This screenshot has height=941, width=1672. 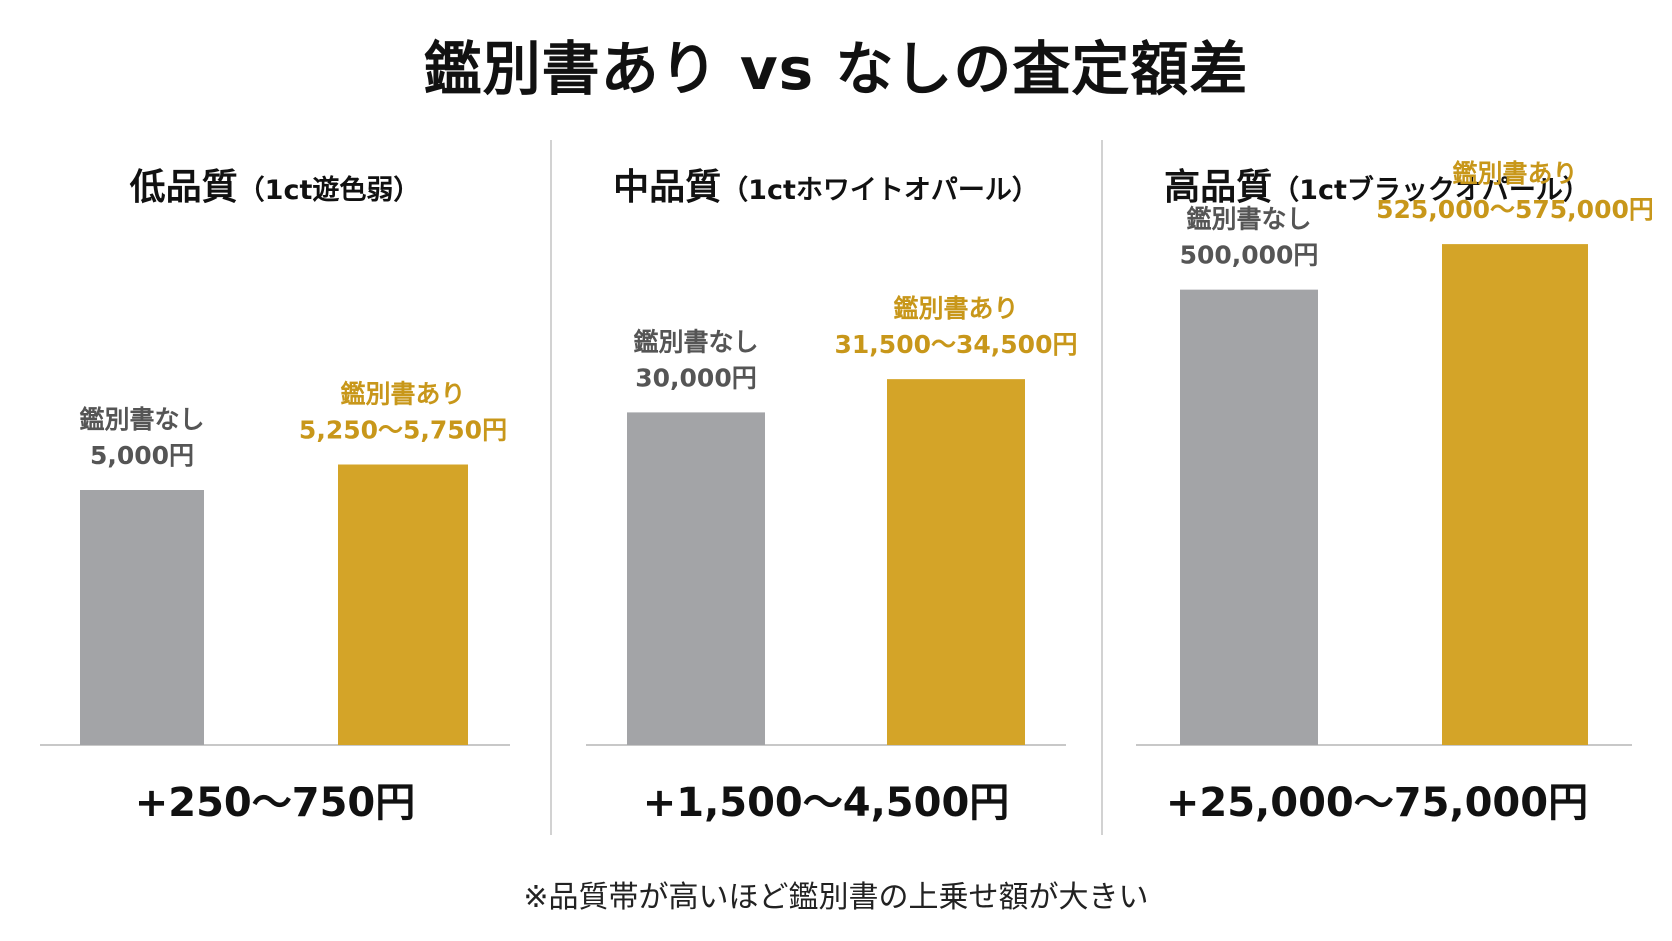 What do you see at coordinates (836, 897) in the screenshot?
I see `footnote: ※品質帯が高いほど鑑別書の上乗せ額が大きい` at bounding box center [836, 897].